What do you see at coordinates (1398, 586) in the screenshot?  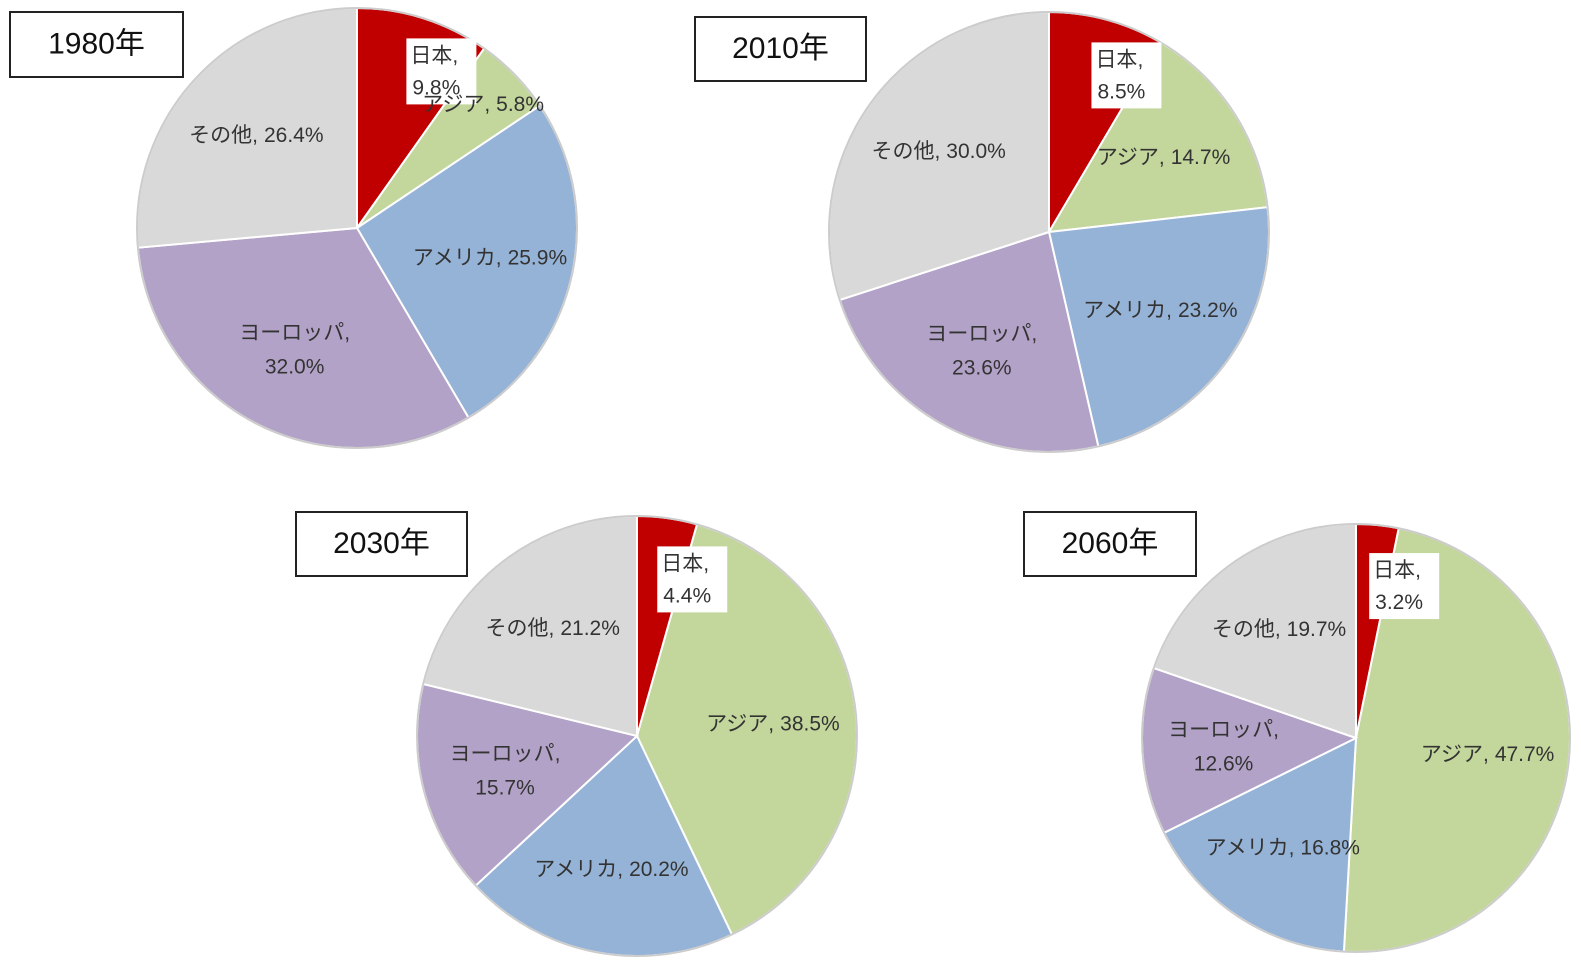 I see `data-label: 日本, 3.2%` at bounding box center [1398, 586].